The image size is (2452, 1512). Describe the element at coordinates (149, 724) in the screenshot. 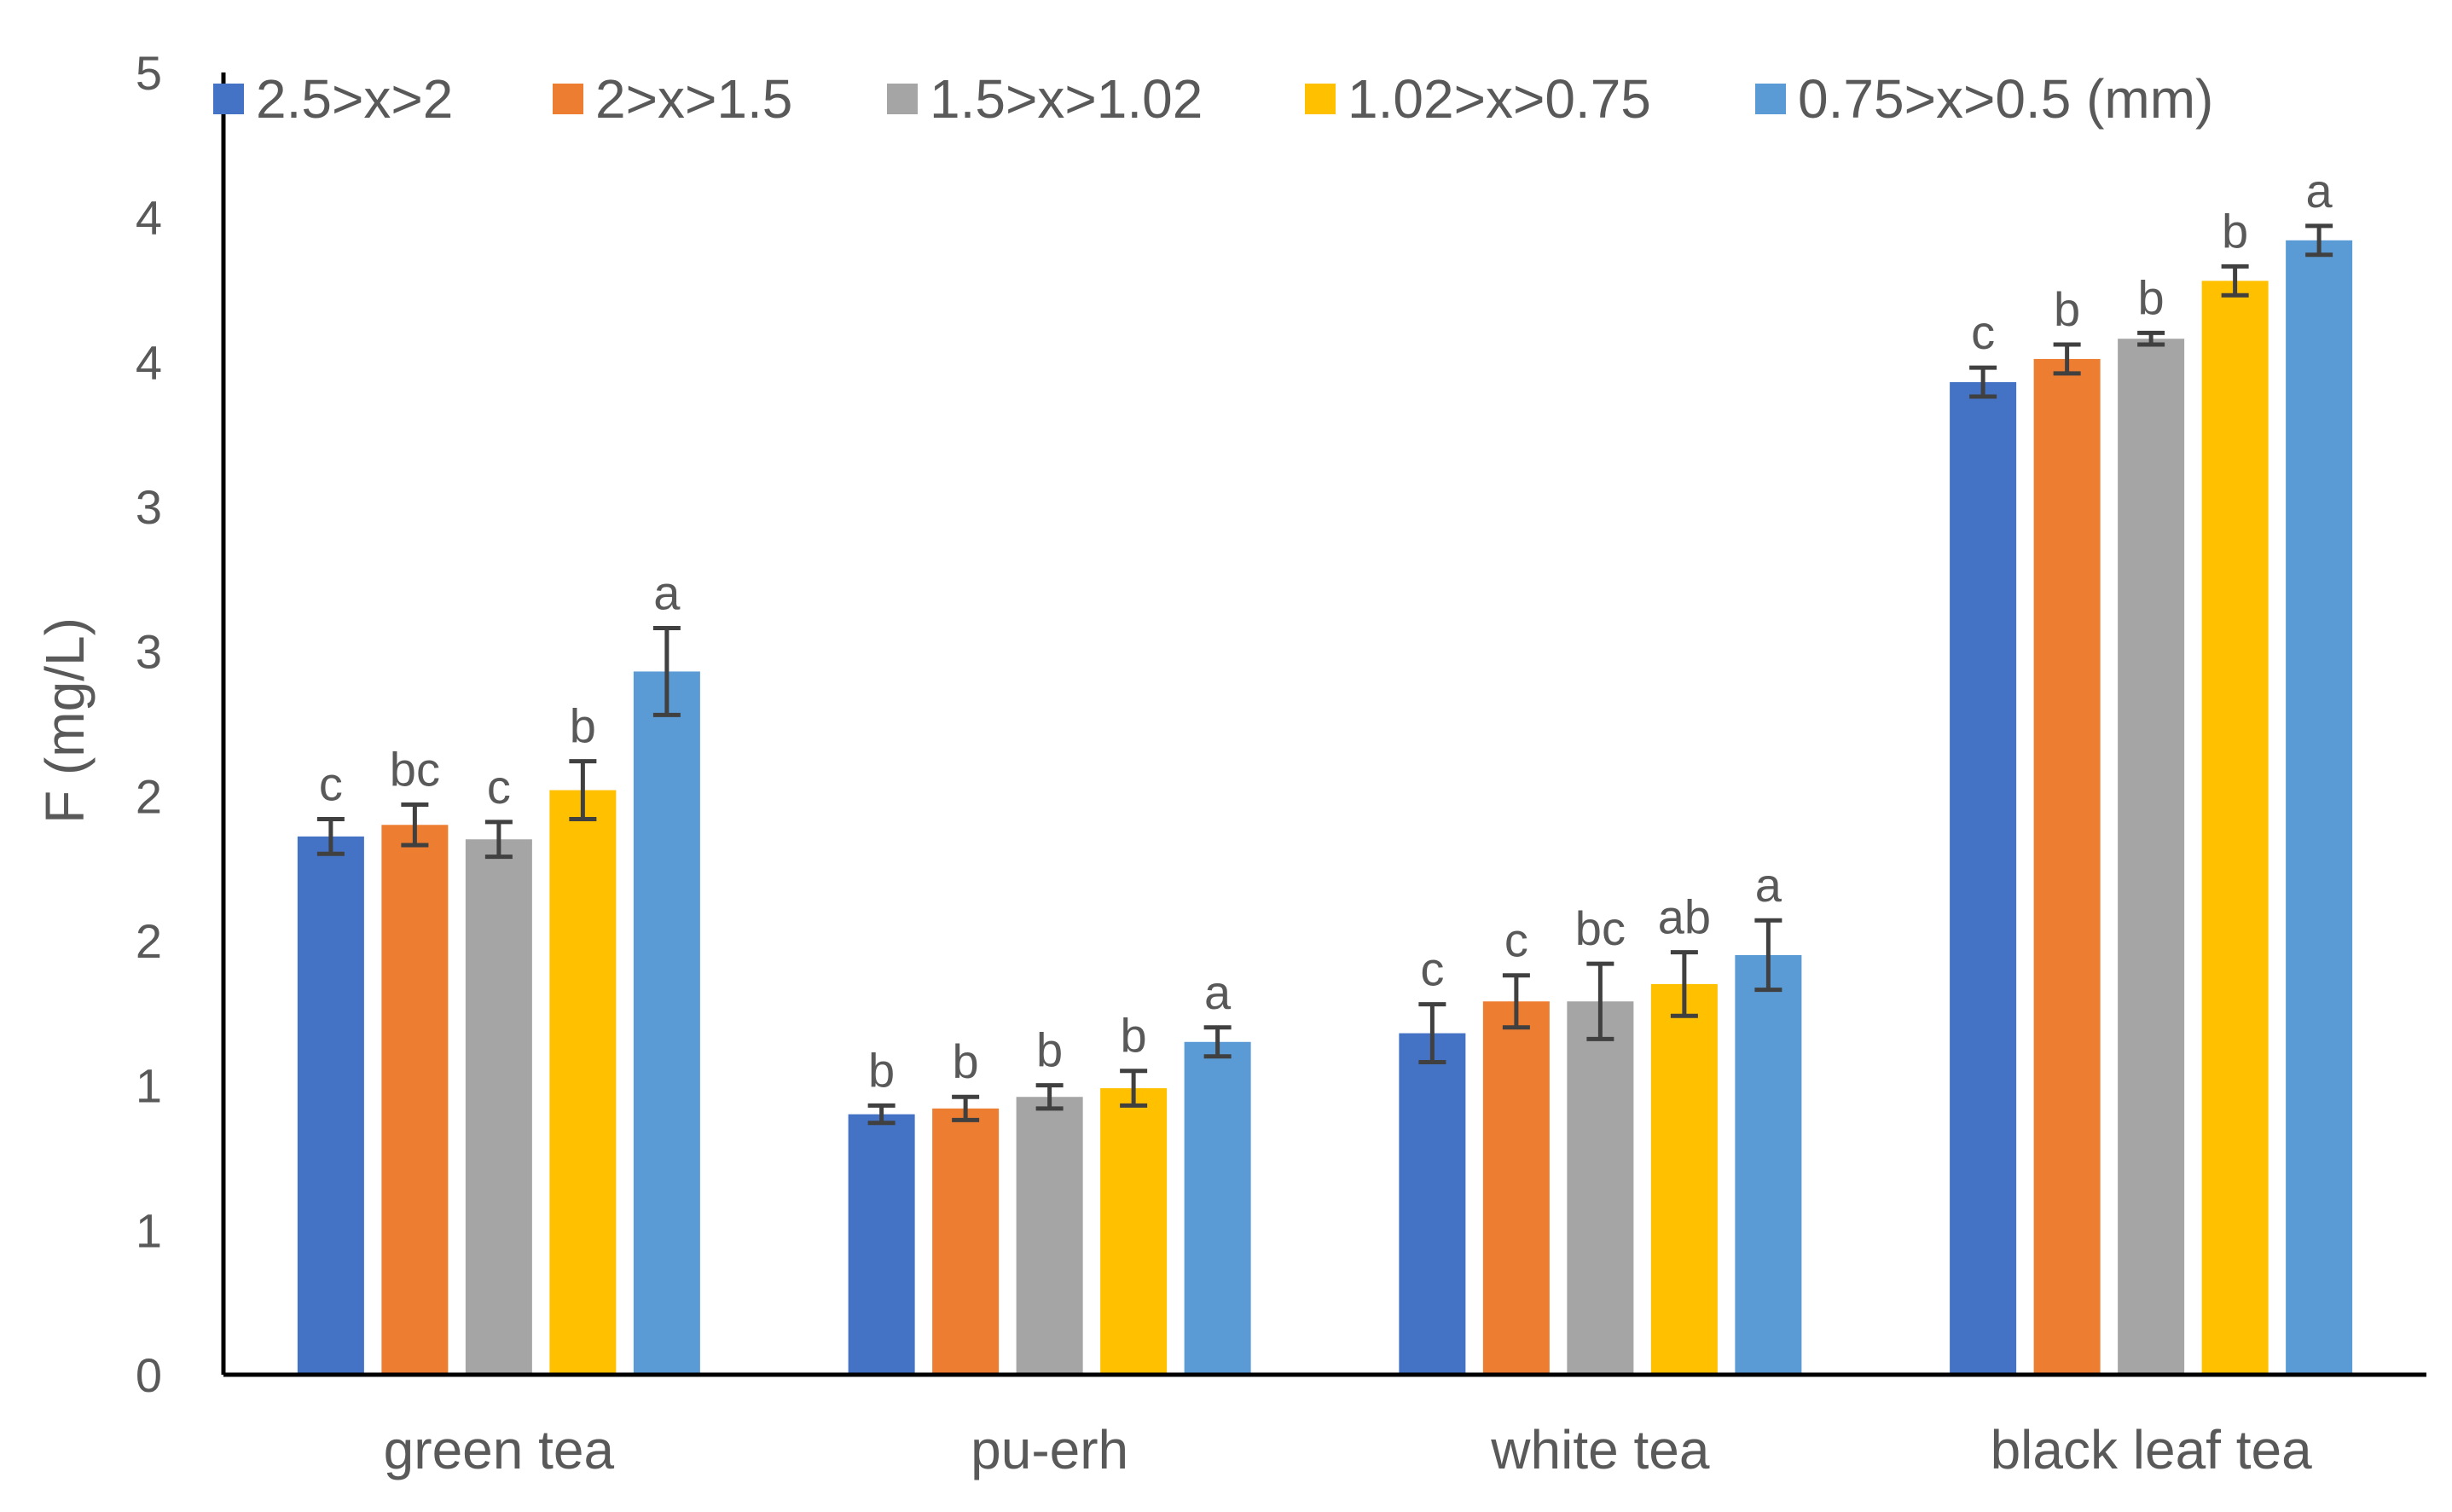

I see `y-axis-ticks: 0 1 1 2 2 3 3 4 4 5` at that location.